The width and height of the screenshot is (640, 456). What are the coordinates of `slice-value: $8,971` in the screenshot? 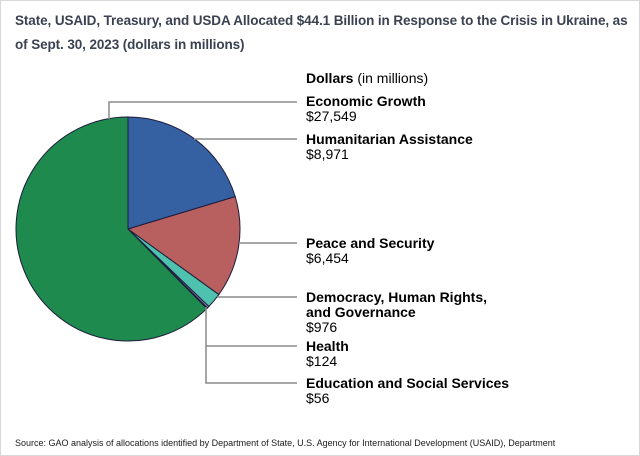 It's located at (327, 154).